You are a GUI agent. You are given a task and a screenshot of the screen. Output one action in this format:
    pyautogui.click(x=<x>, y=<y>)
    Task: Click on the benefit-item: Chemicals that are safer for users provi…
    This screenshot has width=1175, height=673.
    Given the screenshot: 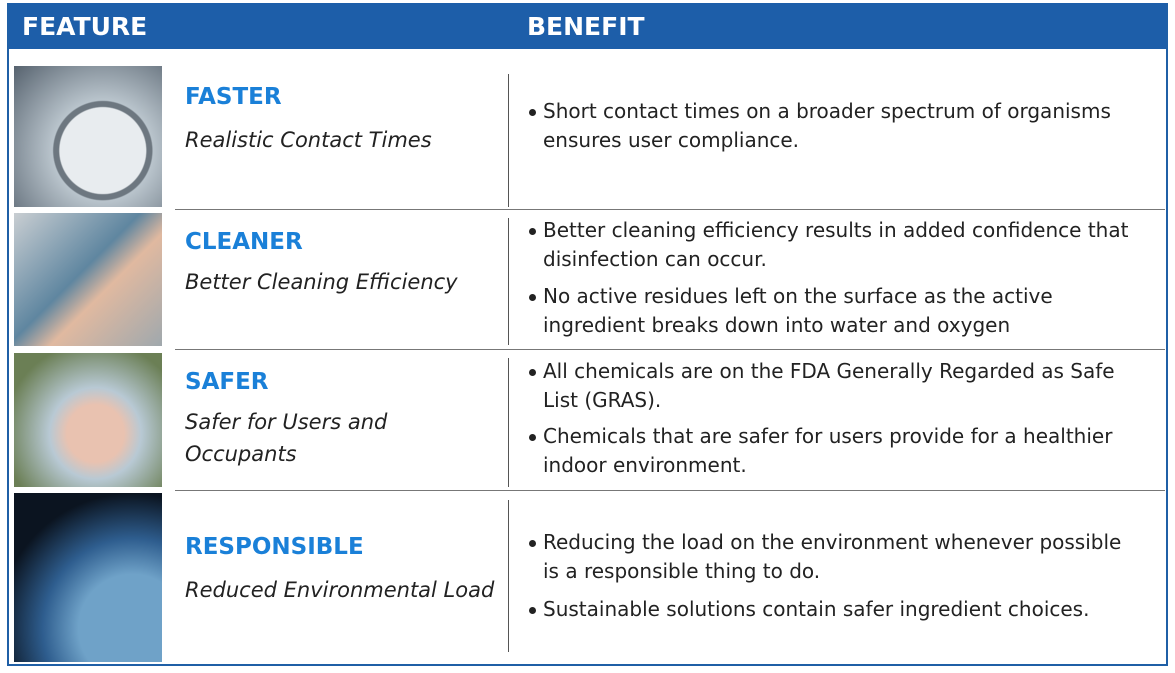 What is the action you would take?
    pyautogui.click(x=832, y=451)
    